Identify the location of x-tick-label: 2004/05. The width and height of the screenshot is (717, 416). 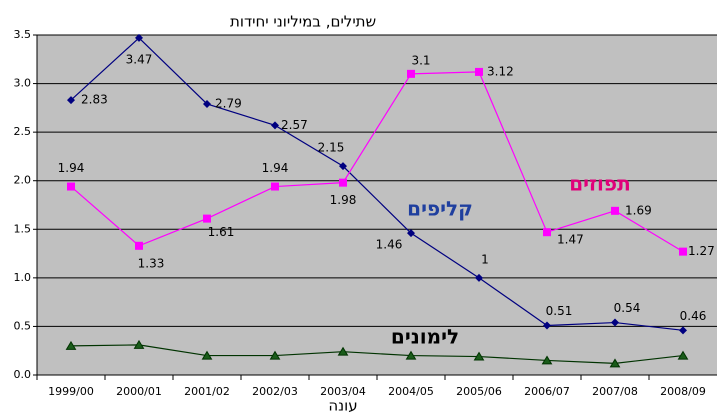
(411, 391).